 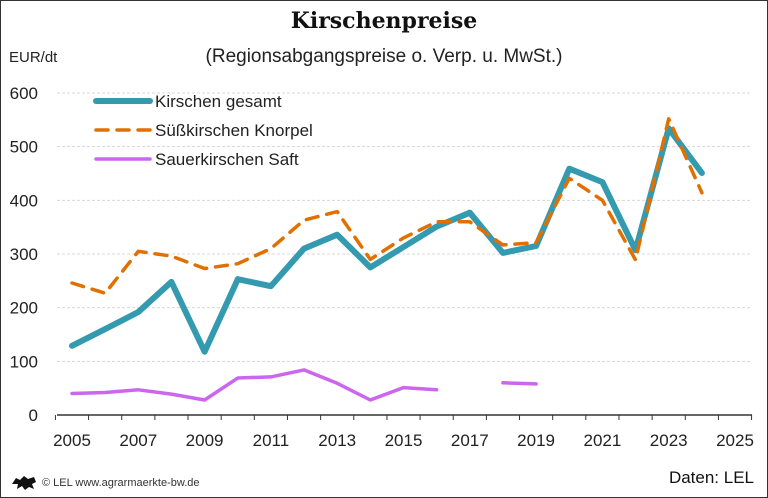 I want to click on chart-title: Kirschenpreise, so click(x=384, y=21).